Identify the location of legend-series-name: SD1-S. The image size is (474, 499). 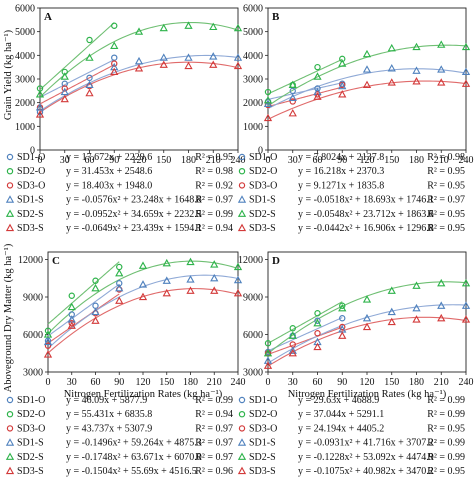
(30, 443).